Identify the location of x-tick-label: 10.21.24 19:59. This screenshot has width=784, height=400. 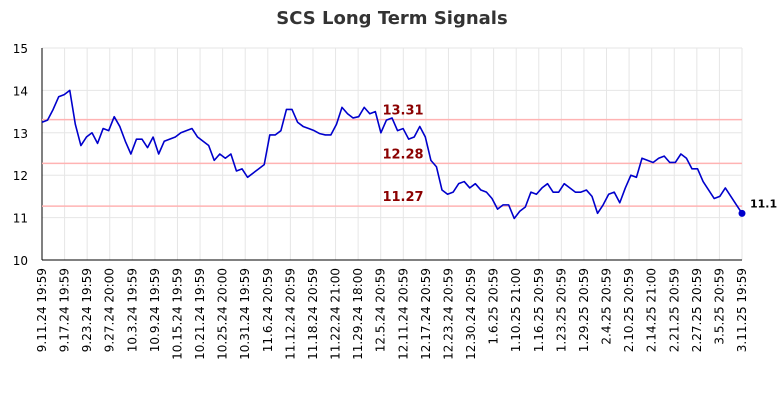
(200, 314).